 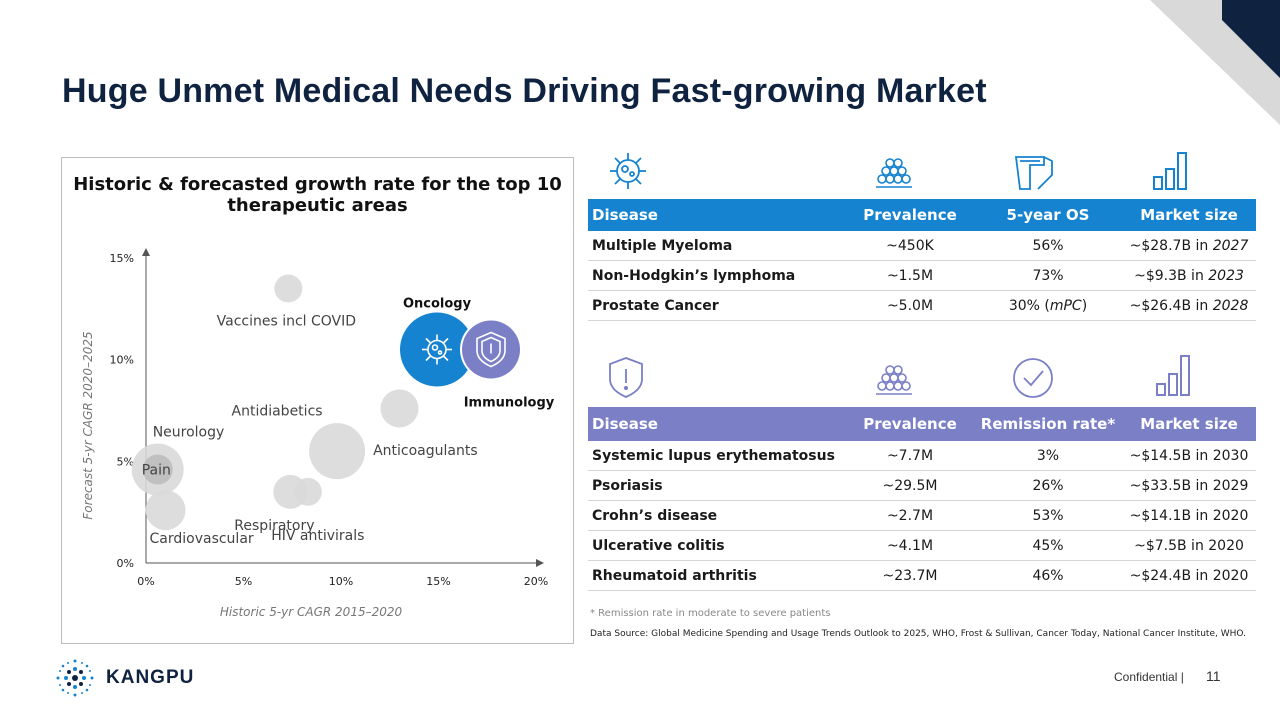 I want to click on t1-header-prevalence: Prevalence, so click(x=910, y=215).